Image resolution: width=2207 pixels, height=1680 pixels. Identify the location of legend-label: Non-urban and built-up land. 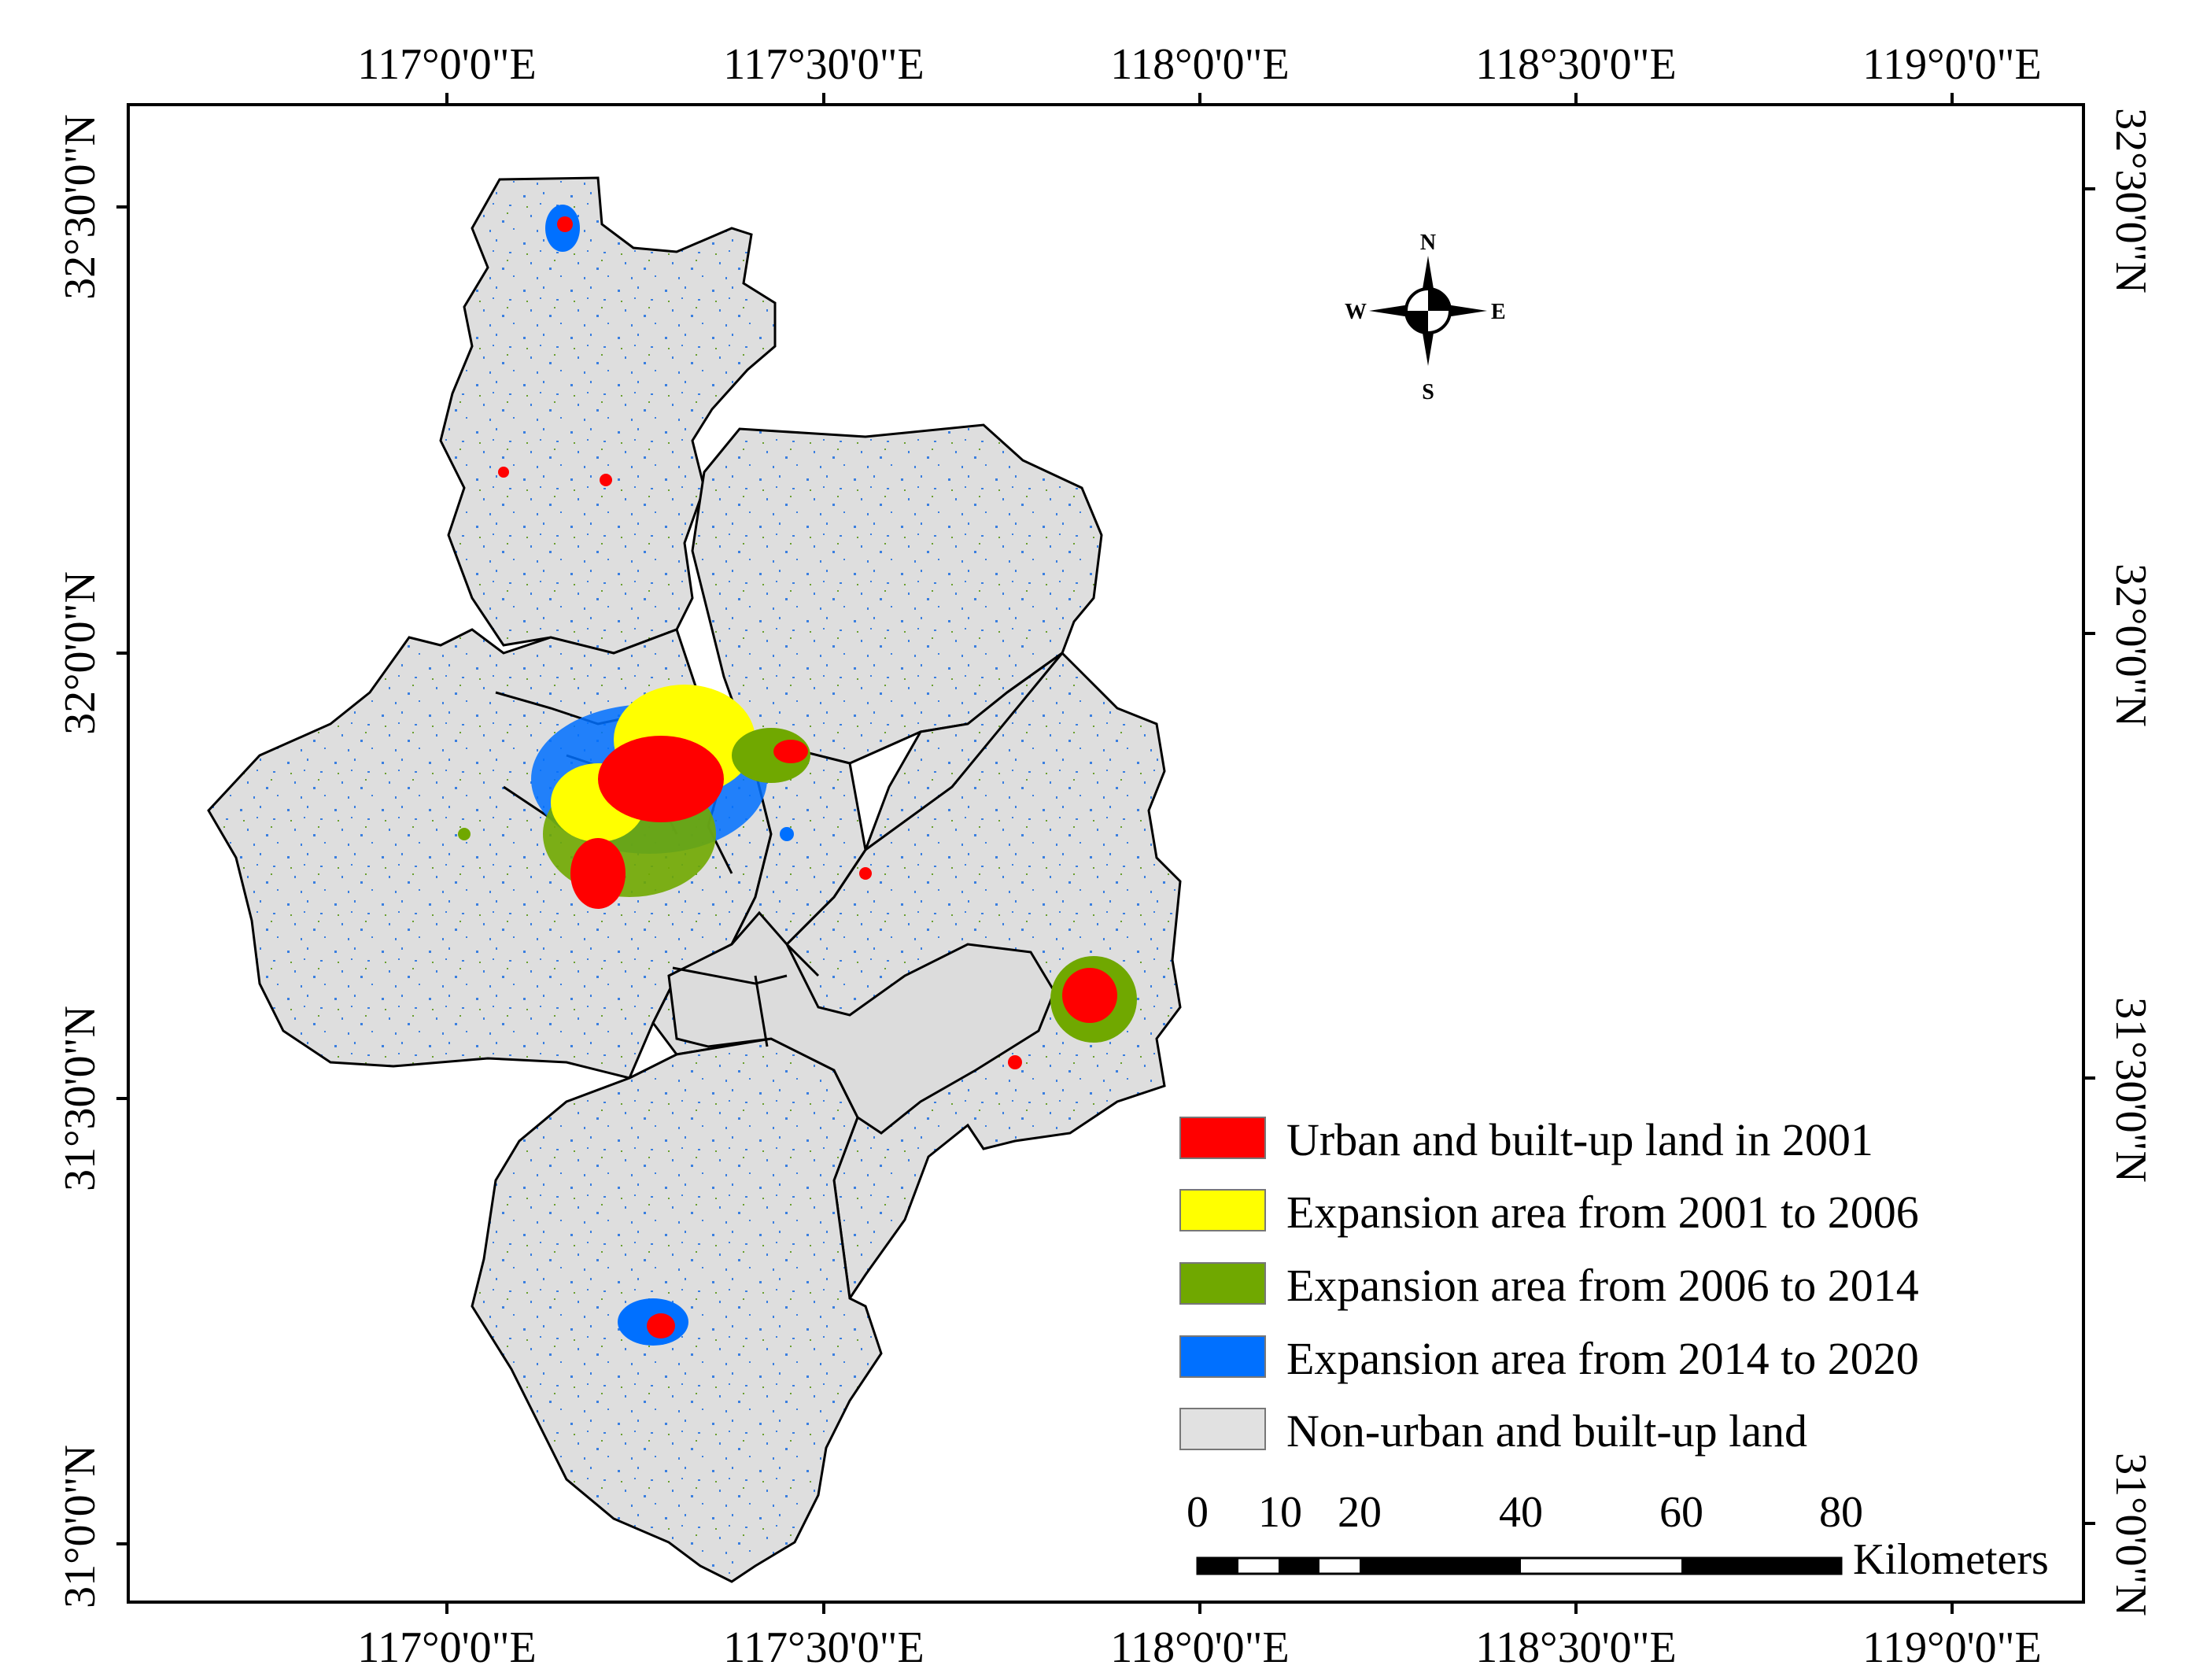
(1546, 1431).